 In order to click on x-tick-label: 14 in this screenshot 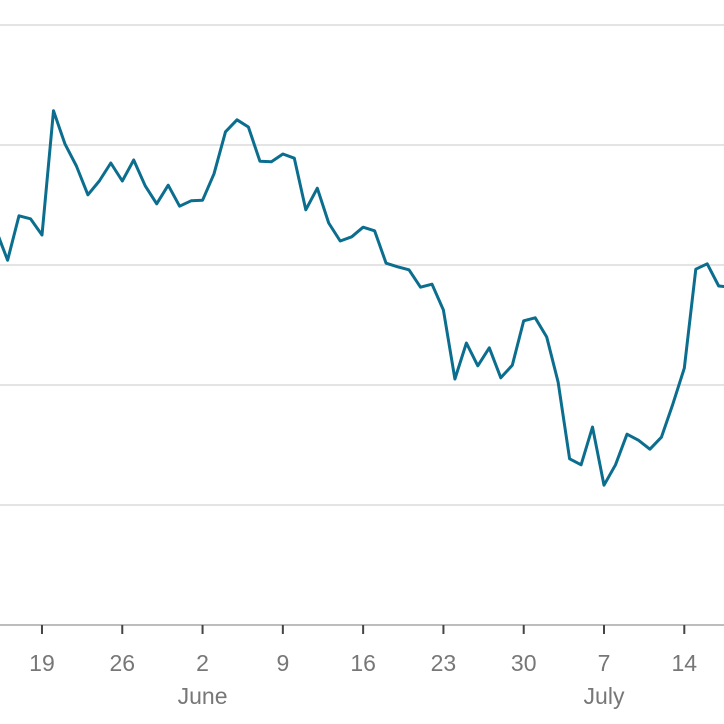, I will do `click(685, 663)`.